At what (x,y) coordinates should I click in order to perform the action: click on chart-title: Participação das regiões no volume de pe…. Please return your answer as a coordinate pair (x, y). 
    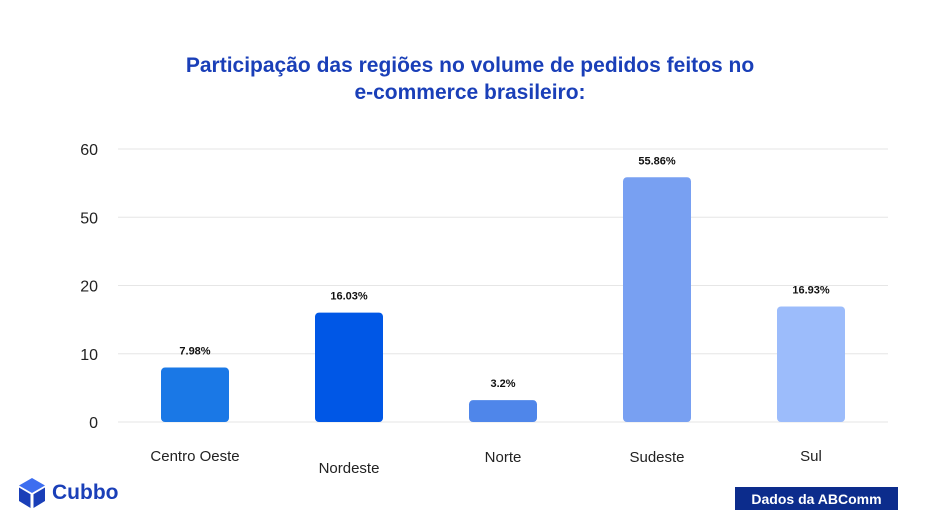
    Looking at the image, I should click on (470, 79).